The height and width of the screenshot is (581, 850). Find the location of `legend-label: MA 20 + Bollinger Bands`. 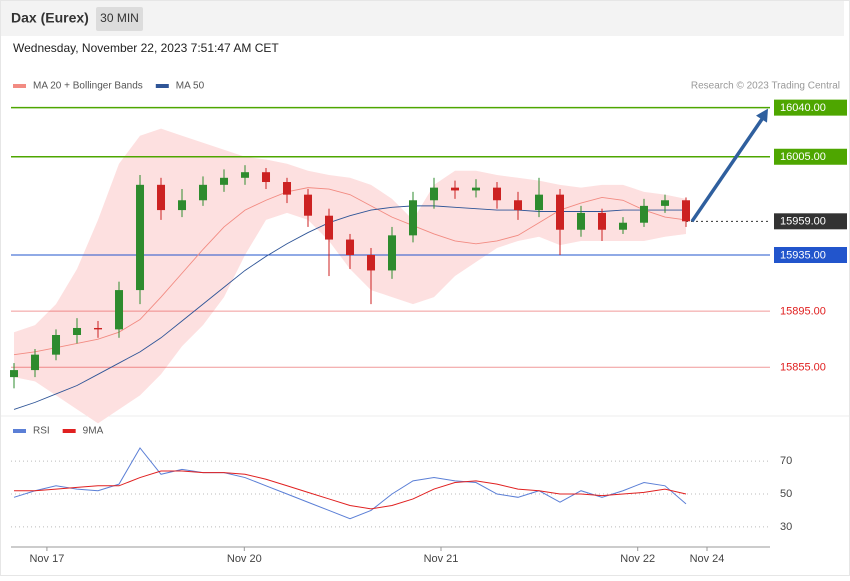

legend-label: MA 20 + Bollinger Bands is located at coordinates (88, 86).